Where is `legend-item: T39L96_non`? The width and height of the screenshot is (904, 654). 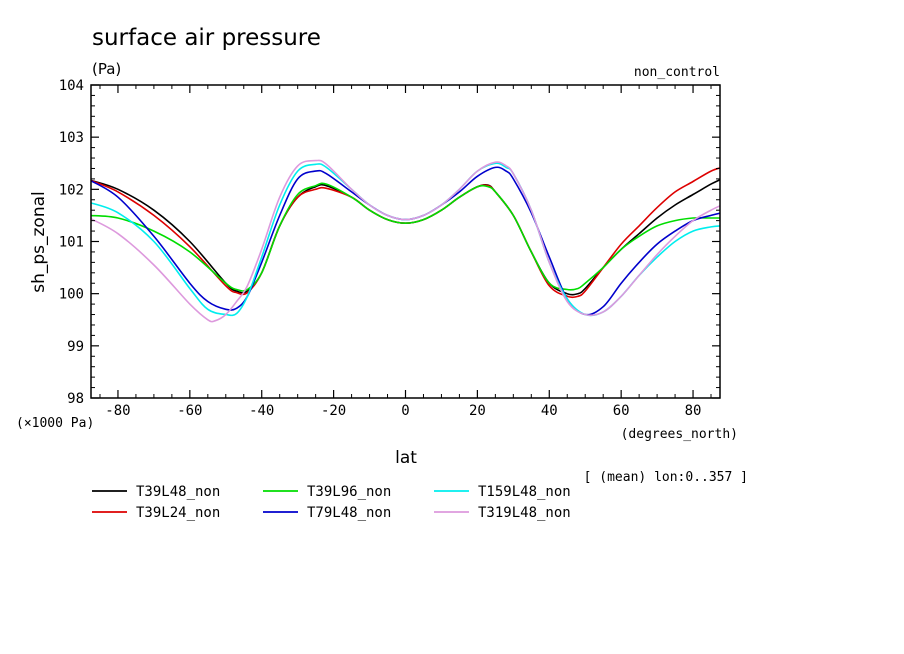 legend-item: T39L96_non is located at coordinates (327, 492).